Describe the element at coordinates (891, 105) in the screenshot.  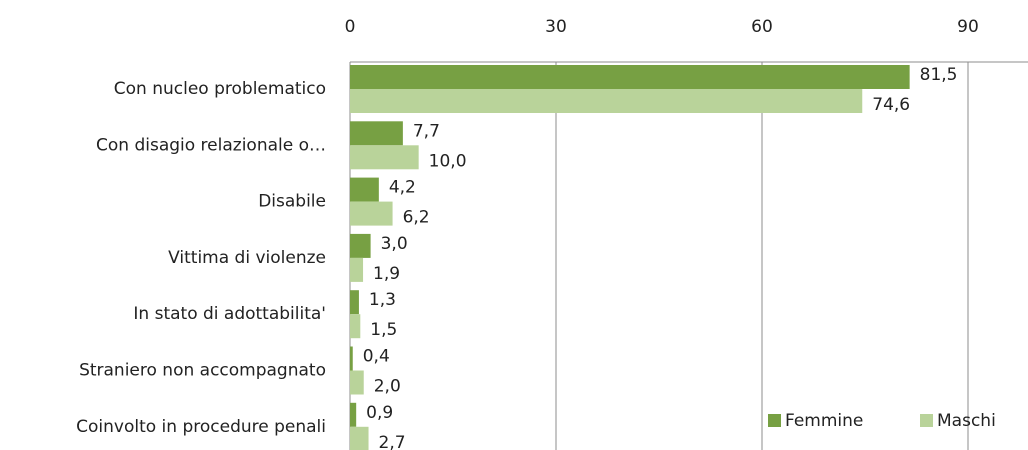
I see `value-label: 74,6` at that location.